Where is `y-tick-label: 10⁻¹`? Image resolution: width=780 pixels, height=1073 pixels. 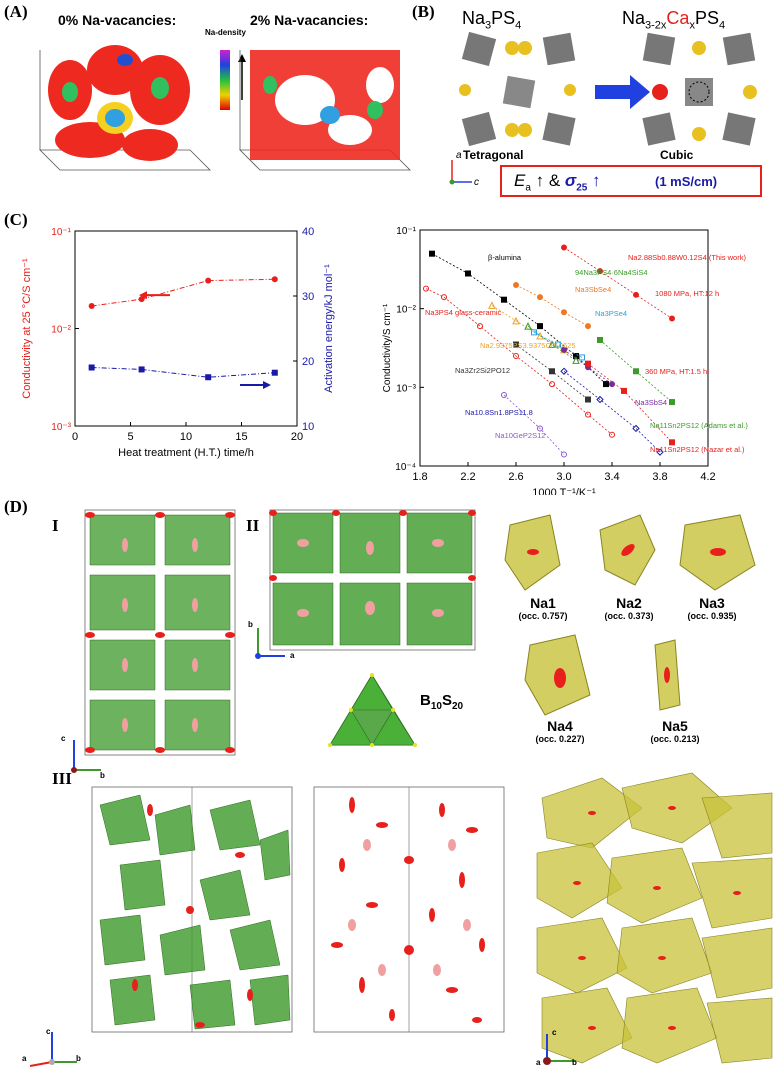 y-tick-label: 10⁻¹ is located at coordinates (61, 232).